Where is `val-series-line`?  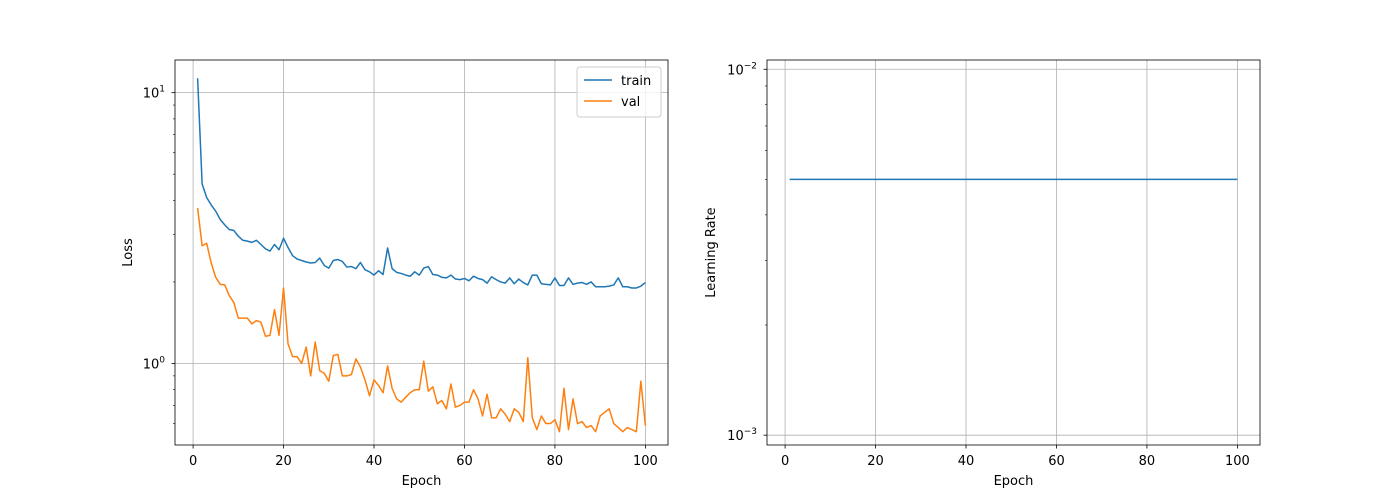 val-series-line is located at coordinates (421, 320).